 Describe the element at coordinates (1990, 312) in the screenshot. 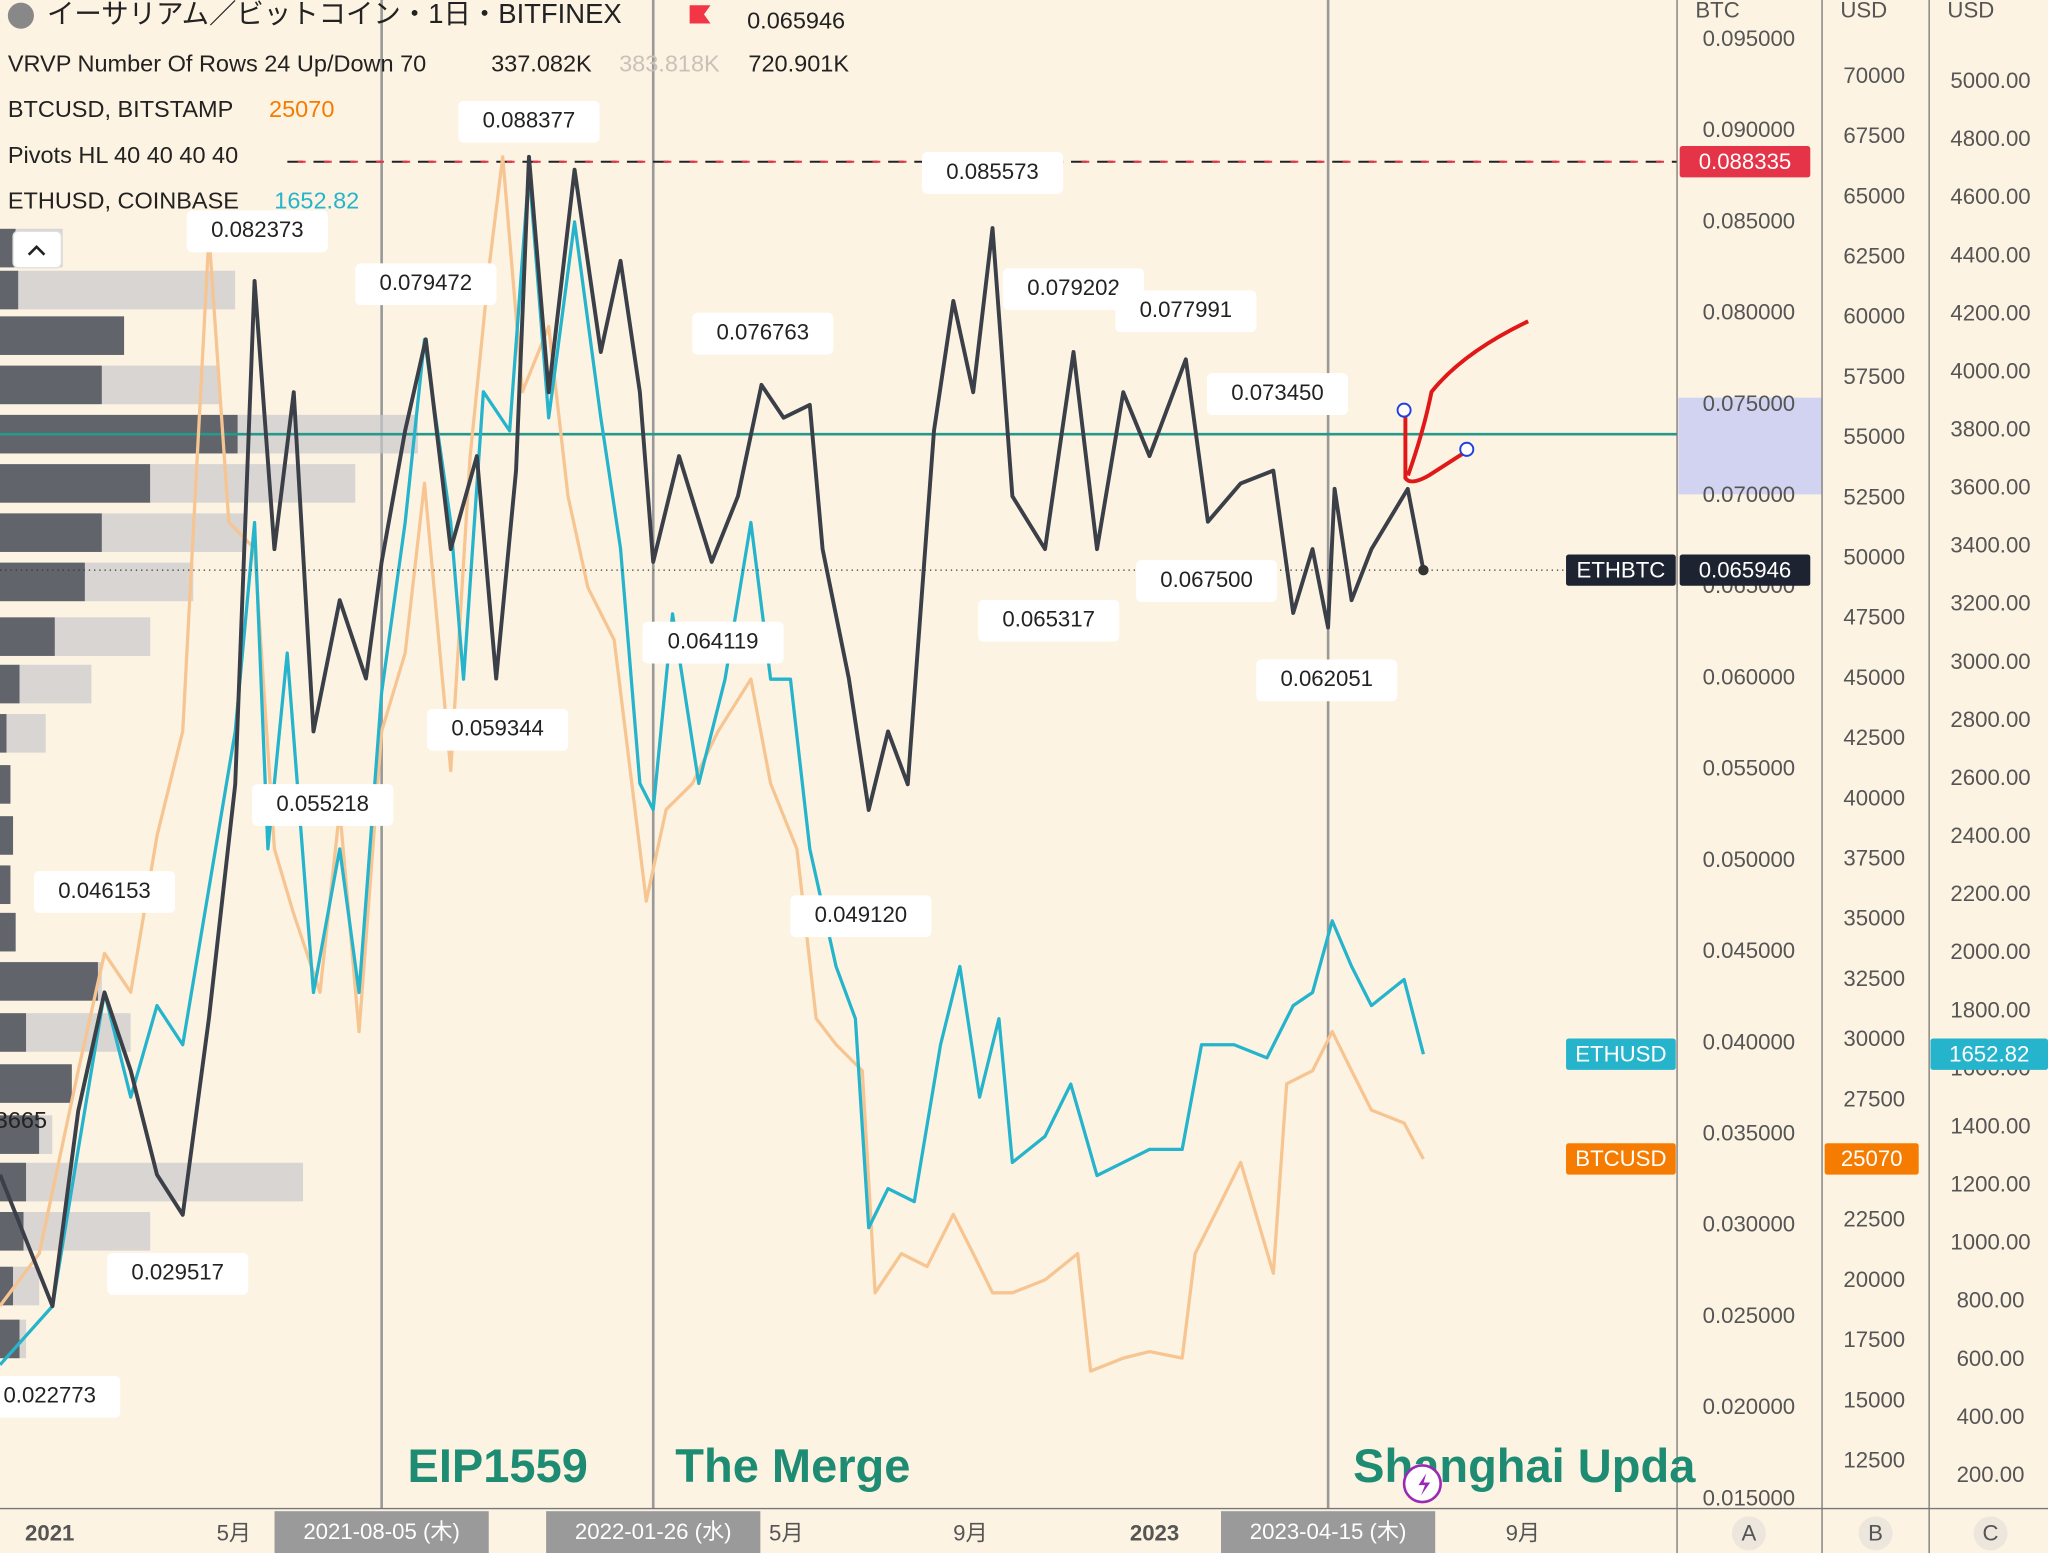

I see `y3-tick-label: 4200.00` at that location.